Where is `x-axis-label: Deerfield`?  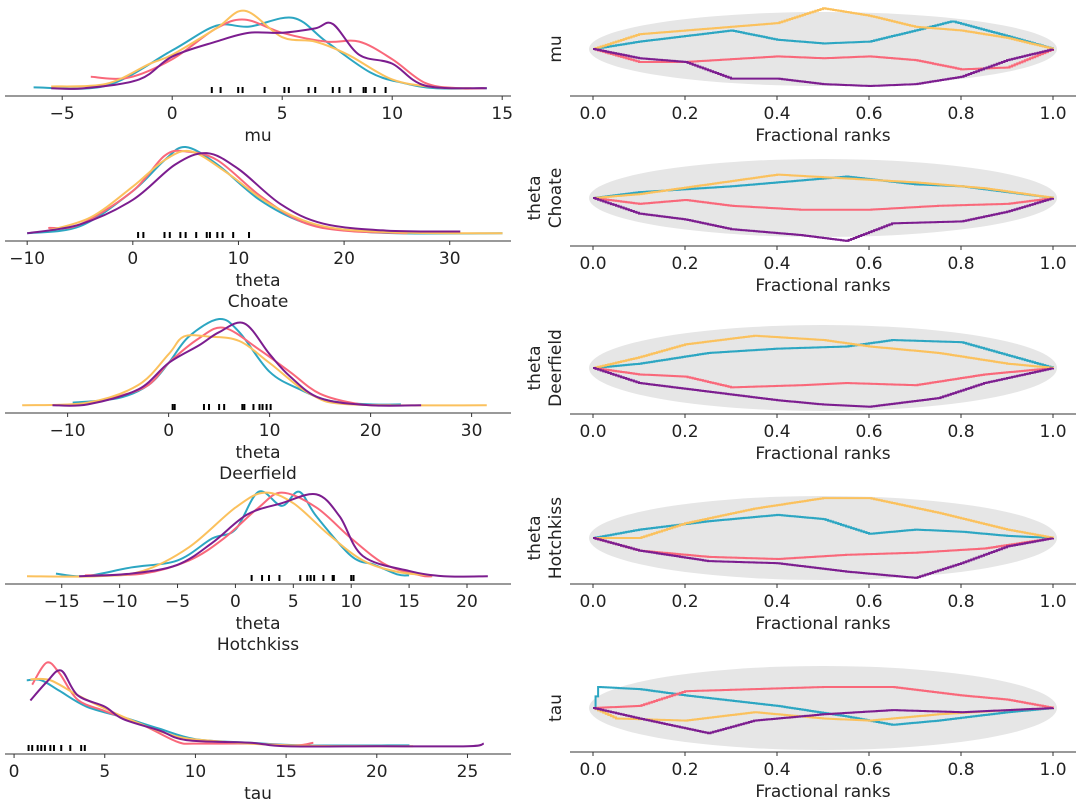 x-axis-label: Deerfield is located at coordinates (258, 474).